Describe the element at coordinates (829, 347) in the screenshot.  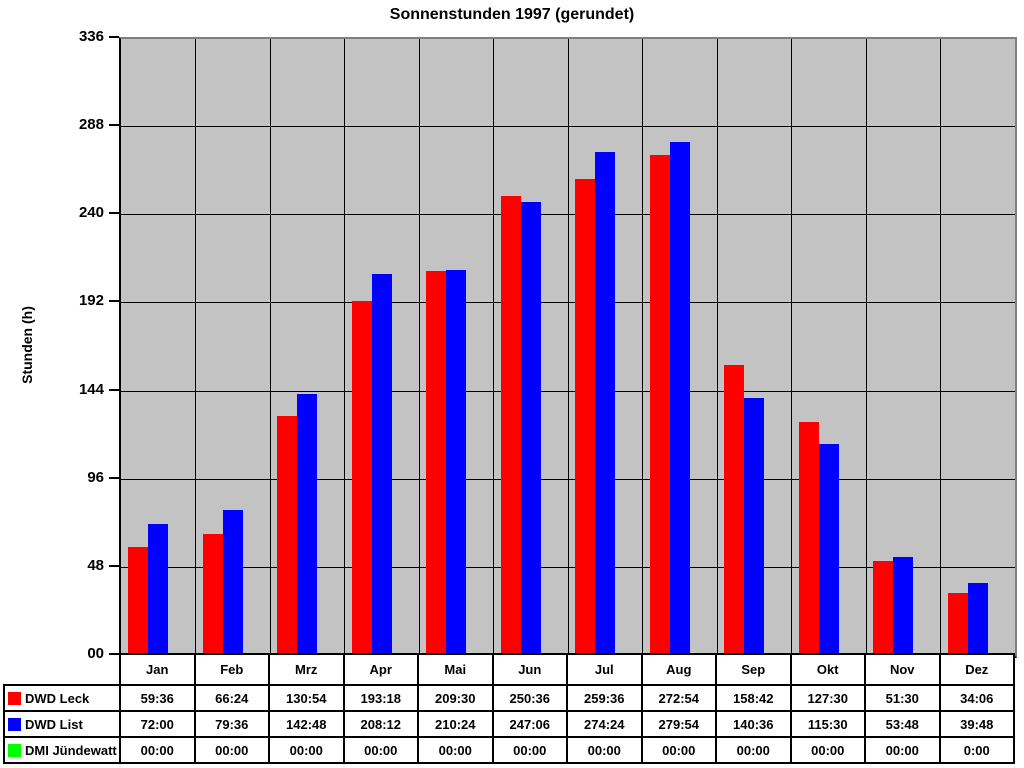
I see `bar-group-okt` at that location.